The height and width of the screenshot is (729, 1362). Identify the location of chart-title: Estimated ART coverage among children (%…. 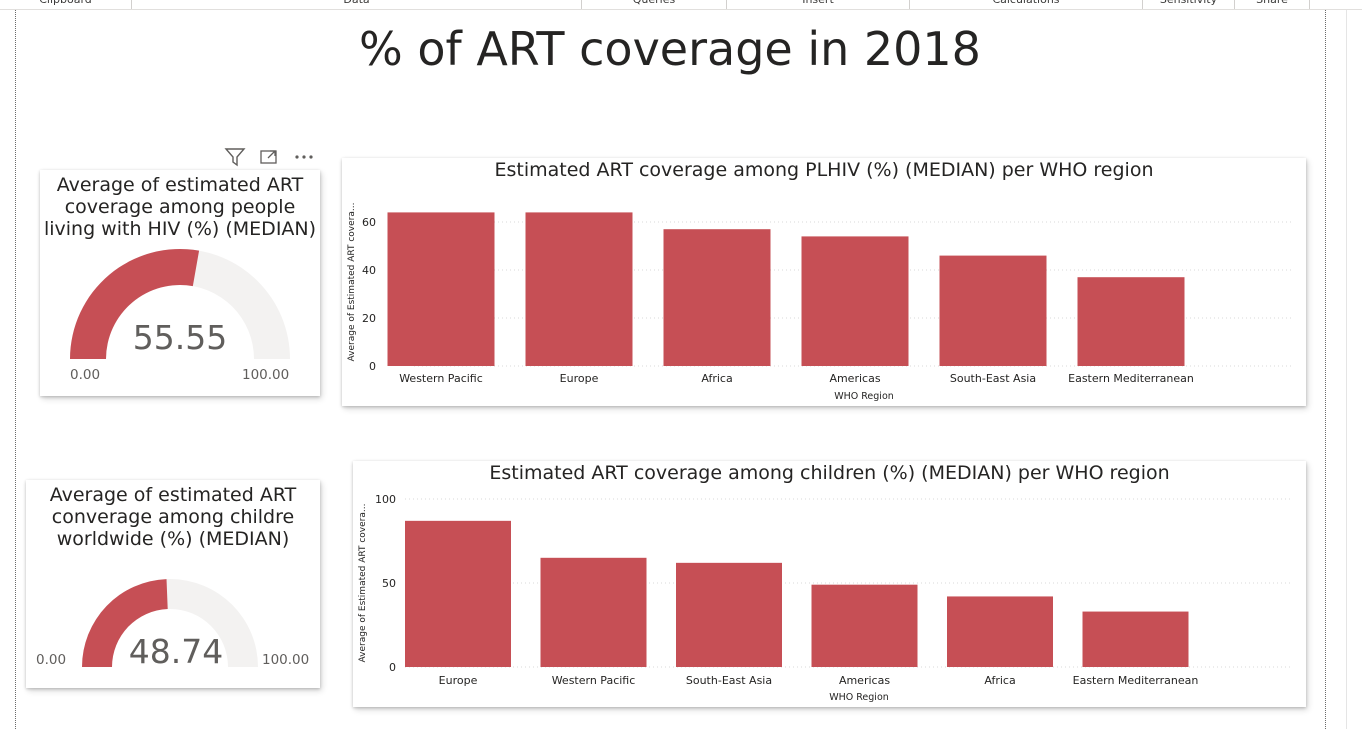
(829, 473).